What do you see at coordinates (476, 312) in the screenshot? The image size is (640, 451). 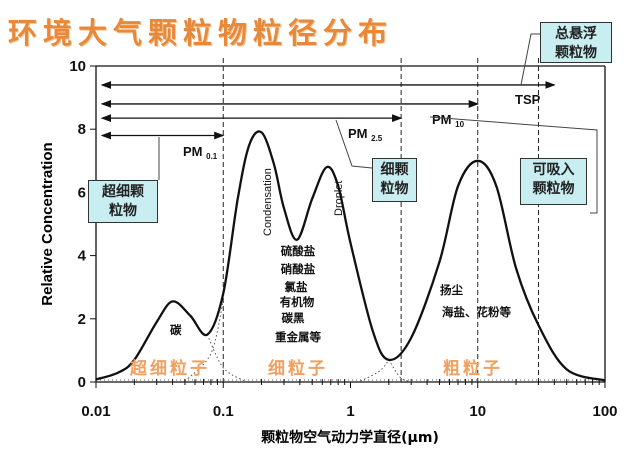 I see `annotation-coarse-1: 海盐、花粉等` at bounding box center [476, 312].